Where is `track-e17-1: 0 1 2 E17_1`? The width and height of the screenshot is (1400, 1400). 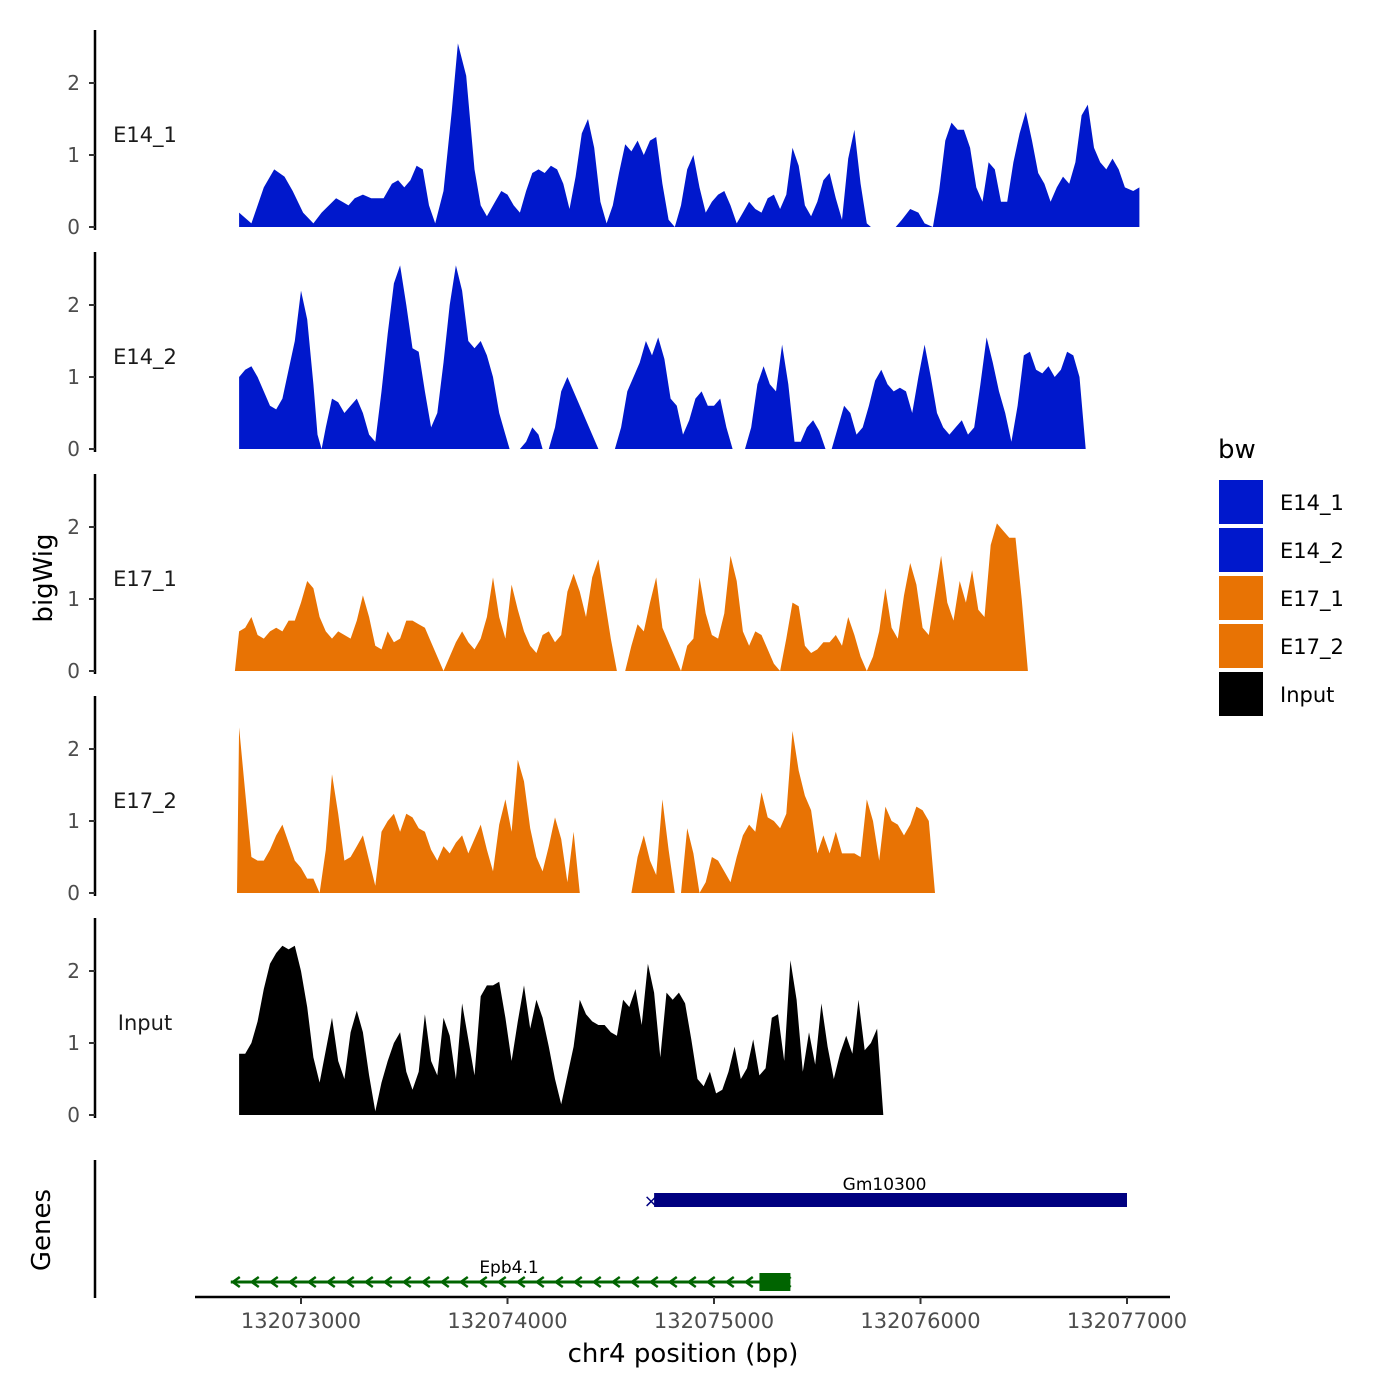 track-e17-1: 0 1 2 E17_1 is located at coordinates (547, 578).